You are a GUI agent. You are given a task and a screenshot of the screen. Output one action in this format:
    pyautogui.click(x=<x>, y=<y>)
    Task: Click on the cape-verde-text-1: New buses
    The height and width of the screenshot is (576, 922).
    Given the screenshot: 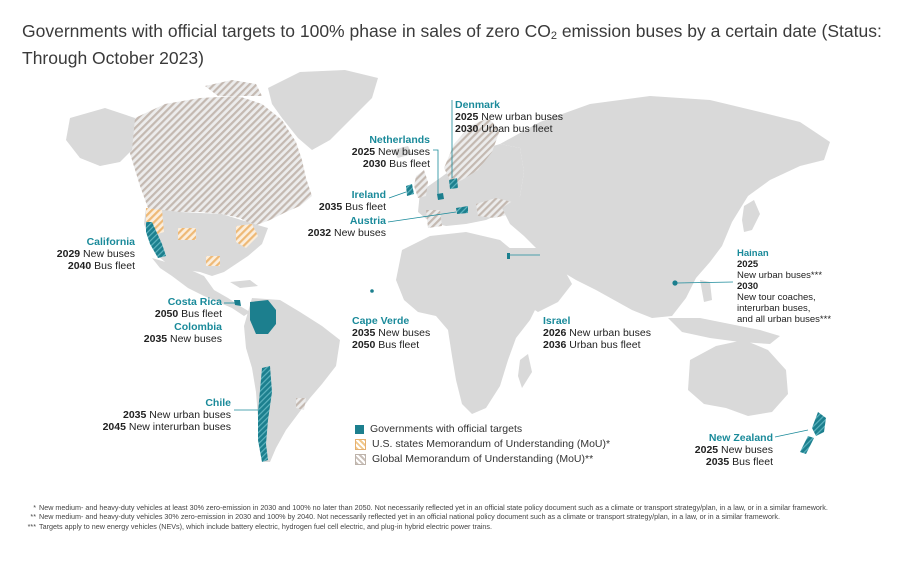 What is the action you would take?
    pyautogui.click(x=403, y=333)
    